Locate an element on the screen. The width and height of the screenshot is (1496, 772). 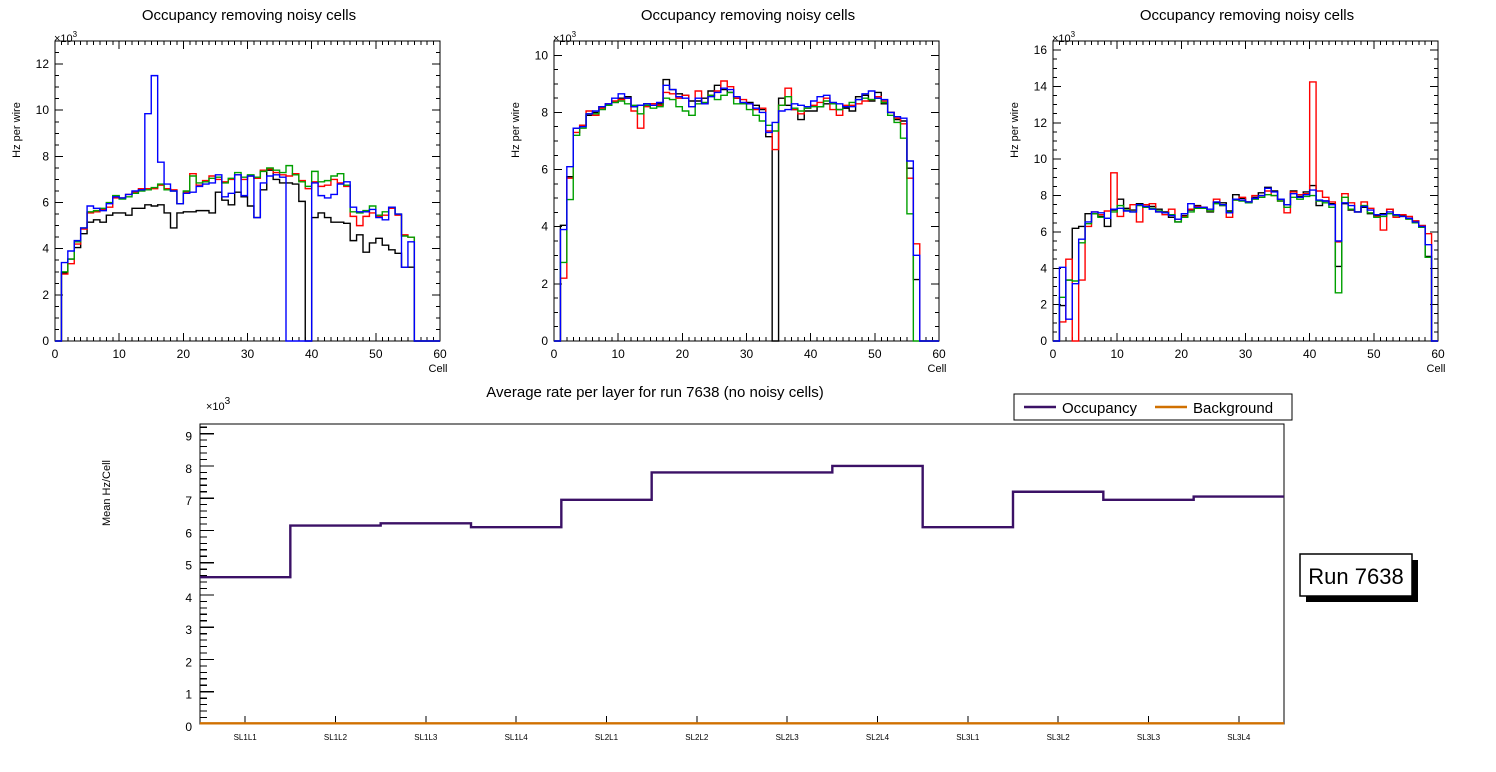
legend-box is located at coordinates (1153, 407).